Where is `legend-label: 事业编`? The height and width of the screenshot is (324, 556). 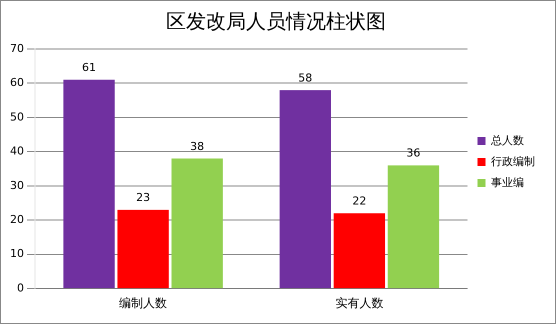 legend-label: 事业编 is located at coordinates (507, 182).